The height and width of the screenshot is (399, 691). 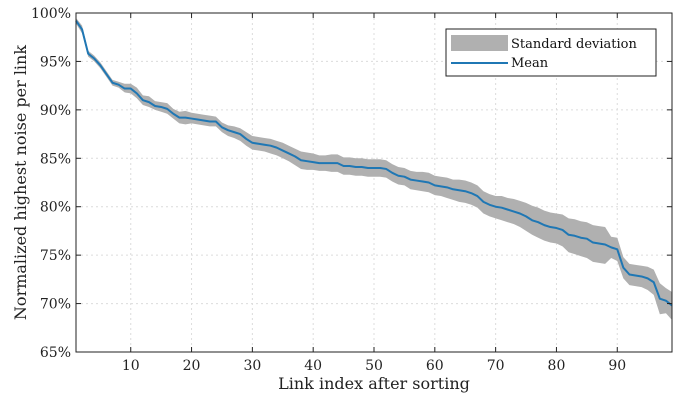 What do you see at coordinates (55, 353) in the screenshot?
I see `y-tick-label: 65%` at bounding box center [55, 353].